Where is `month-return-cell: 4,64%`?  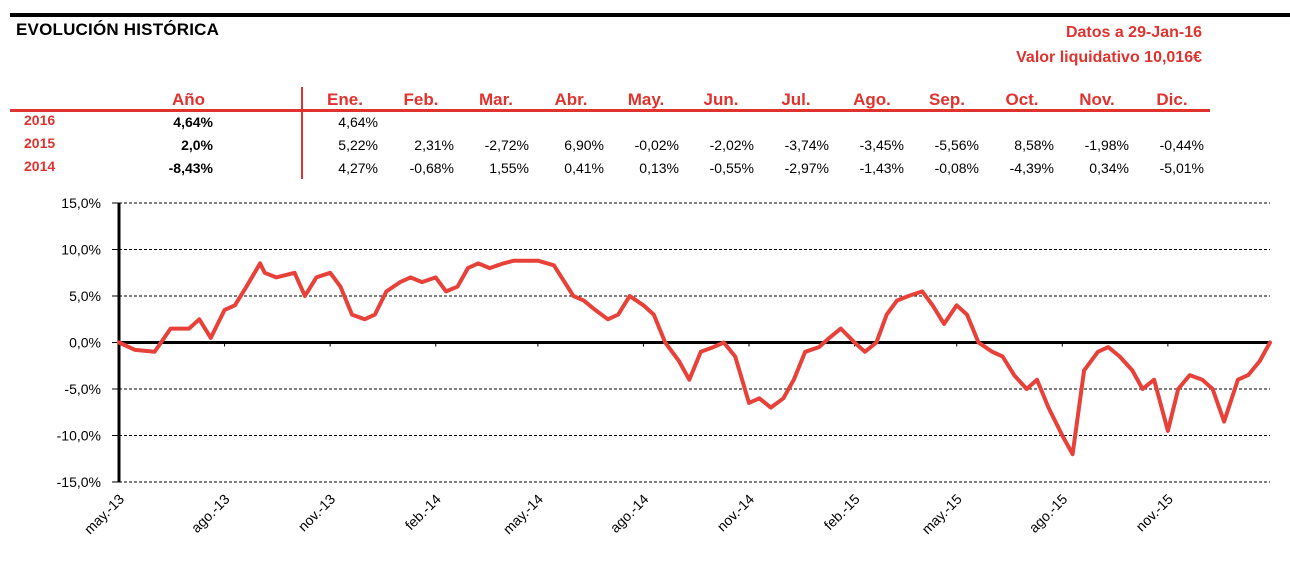
month-return-cell: 4,64% is located at coordinates (358, 122).